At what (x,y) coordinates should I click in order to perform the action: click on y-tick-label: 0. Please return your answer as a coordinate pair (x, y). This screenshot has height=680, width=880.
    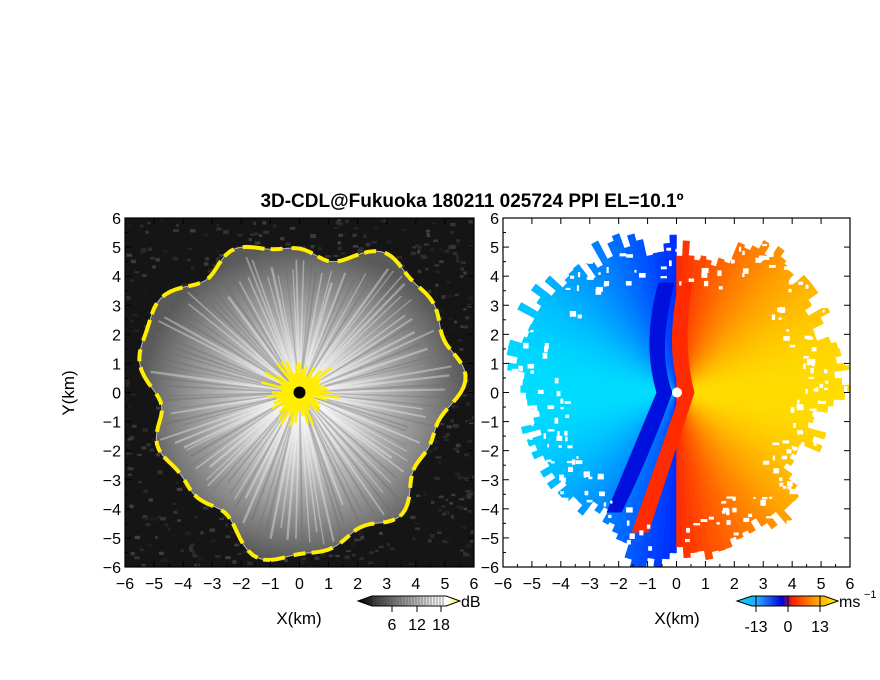
    Looking at the image, I should click on (116, 394).